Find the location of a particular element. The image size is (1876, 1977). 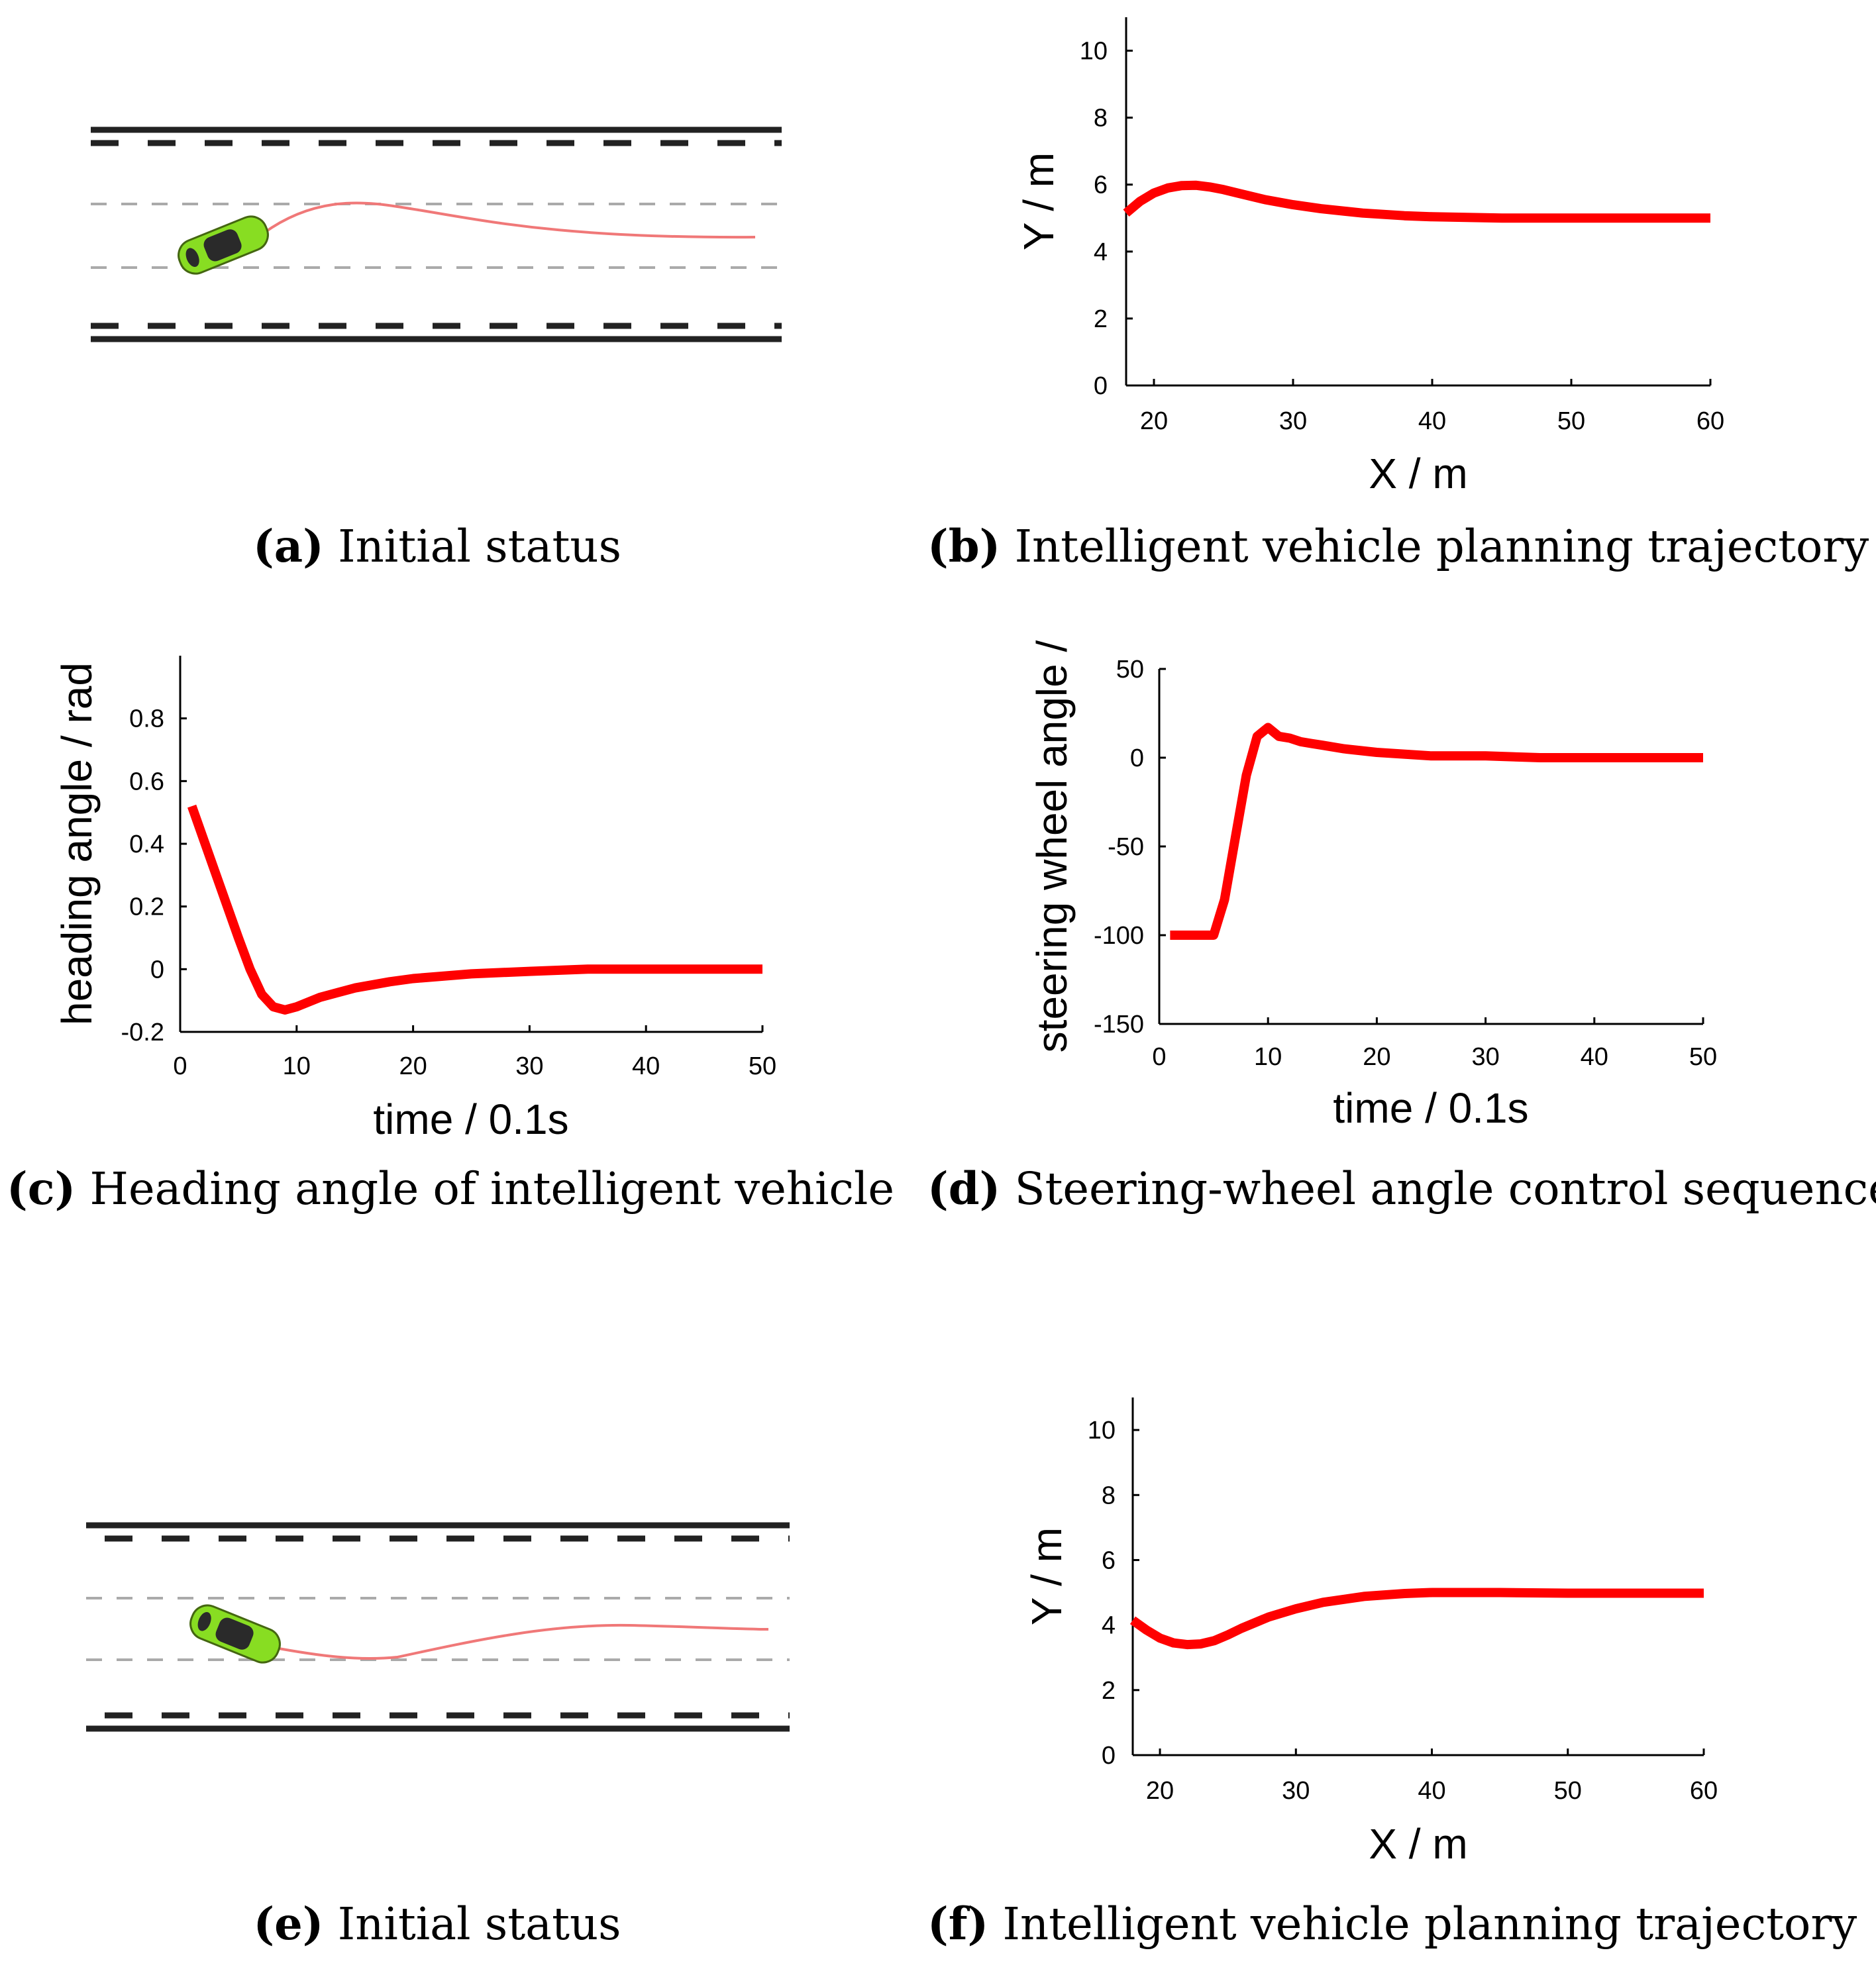

series-line-heading is located at coordinates (475, 909).